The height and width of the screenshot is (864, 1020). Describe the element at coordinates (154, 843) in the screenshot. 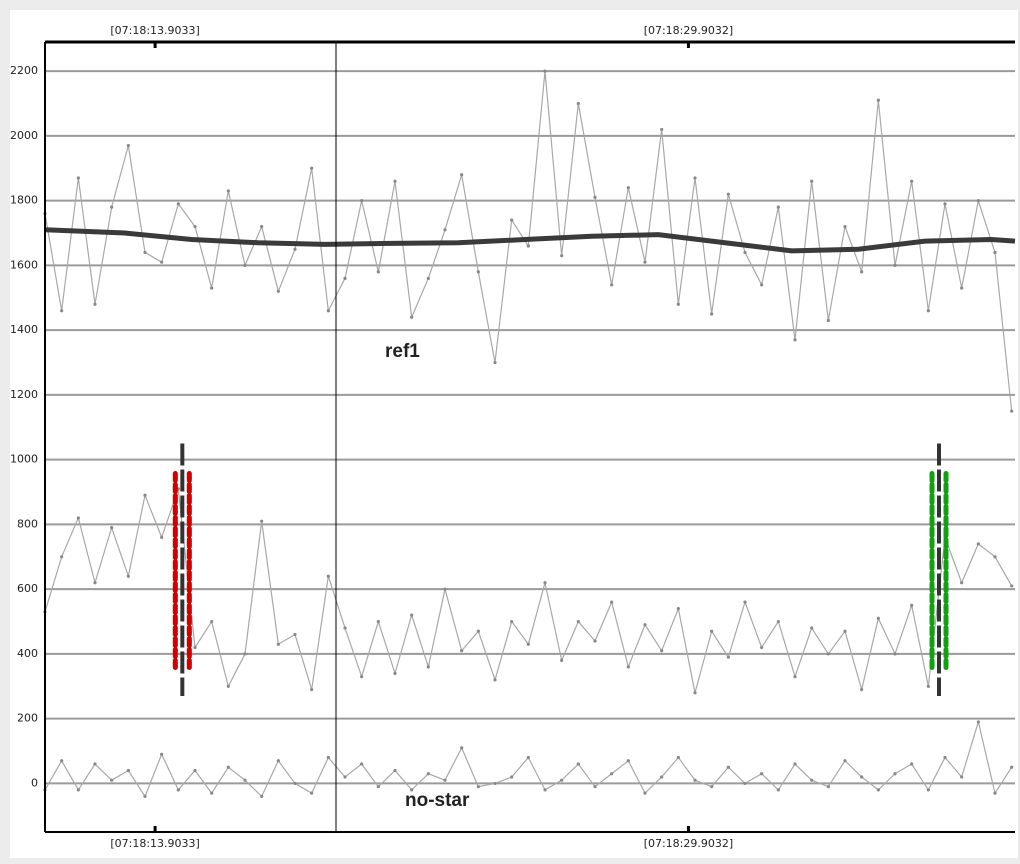

I see `x-tick-label: [07:18:13.9033]` at that location.